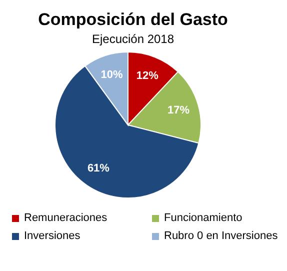 Image resolution: width=287 pixels, height=271 pixels. I want to click on data-label: 12%, so click(147, 76).